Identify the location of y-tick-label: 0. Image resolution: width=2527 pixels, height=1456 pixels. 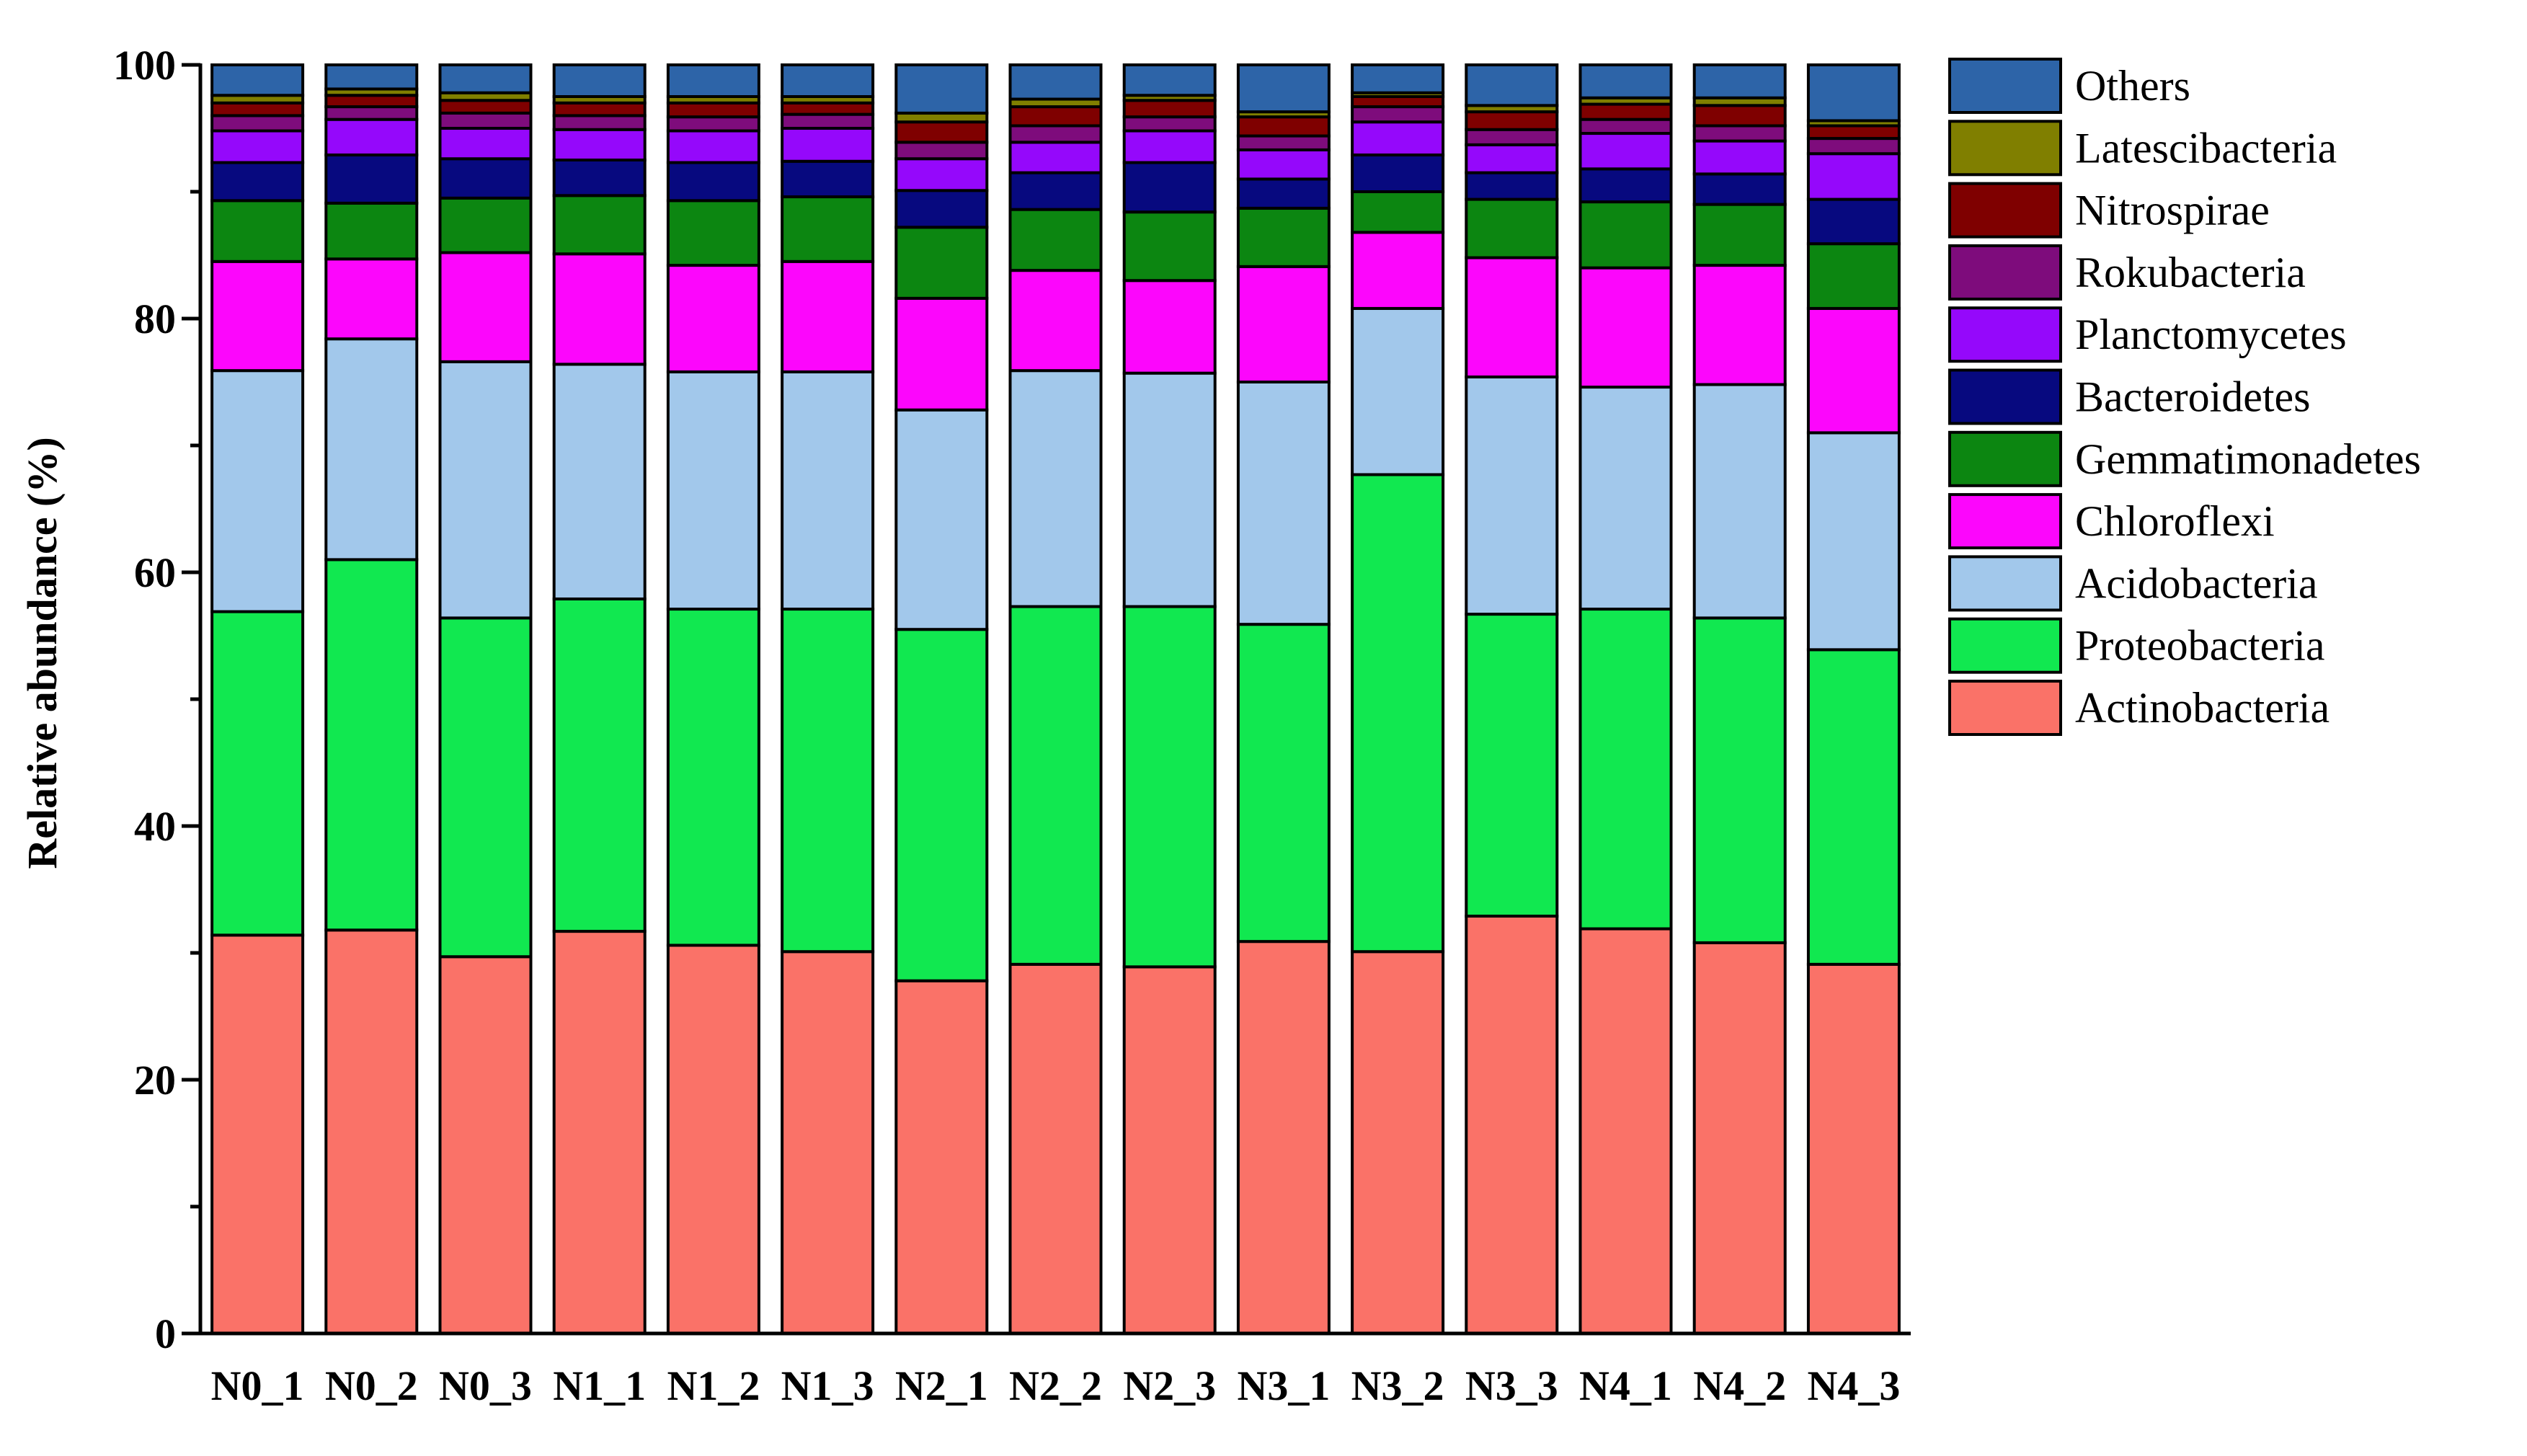
(165, 1333).